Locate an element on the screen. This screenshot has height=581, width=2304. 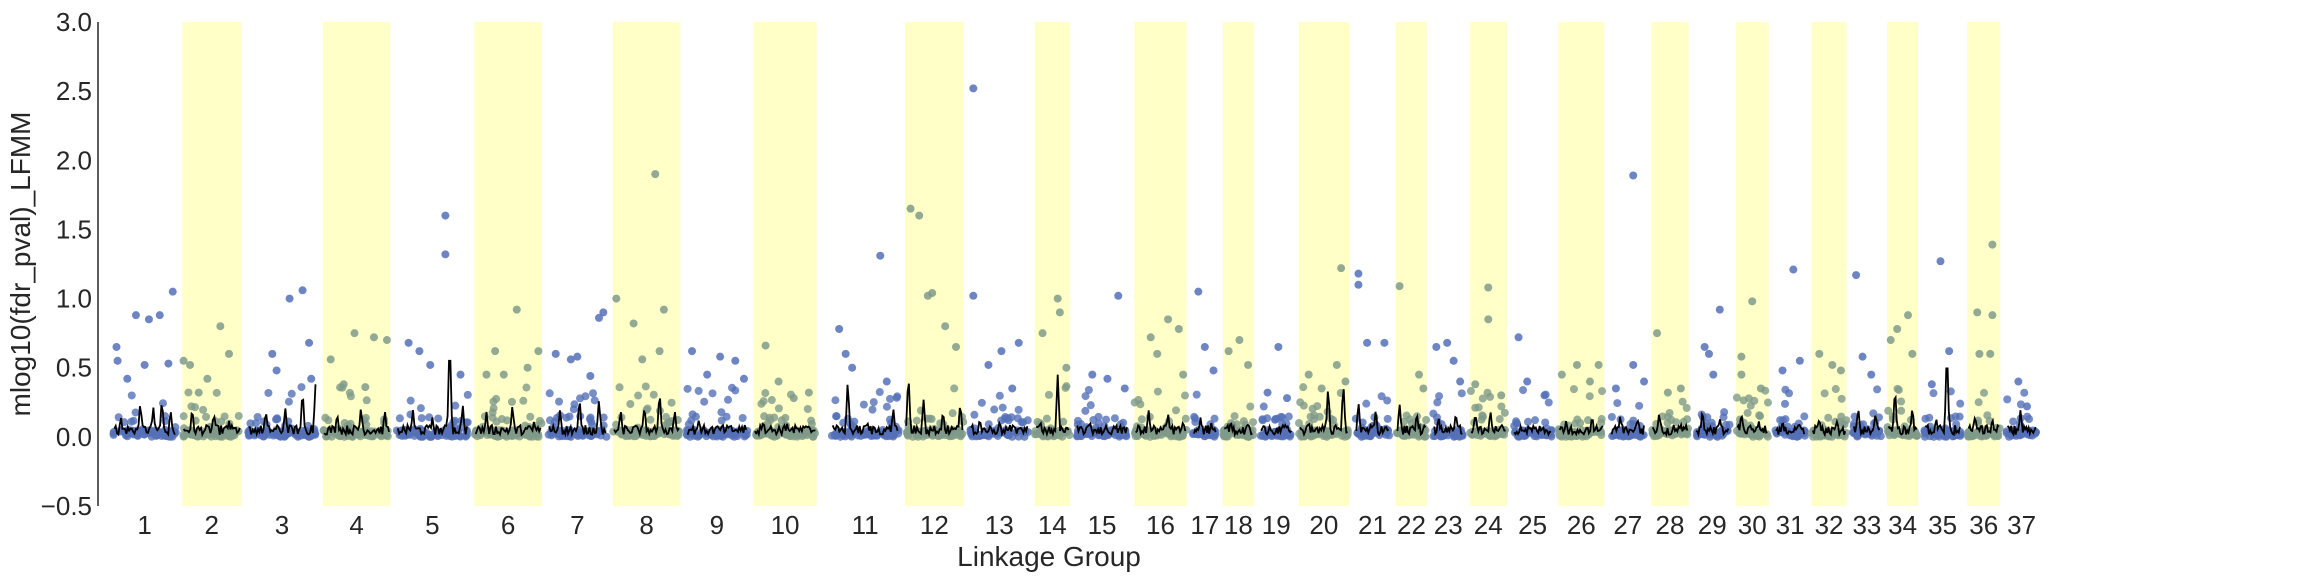
y-tick-label: 2.5 is located at coordinates (74, 91).